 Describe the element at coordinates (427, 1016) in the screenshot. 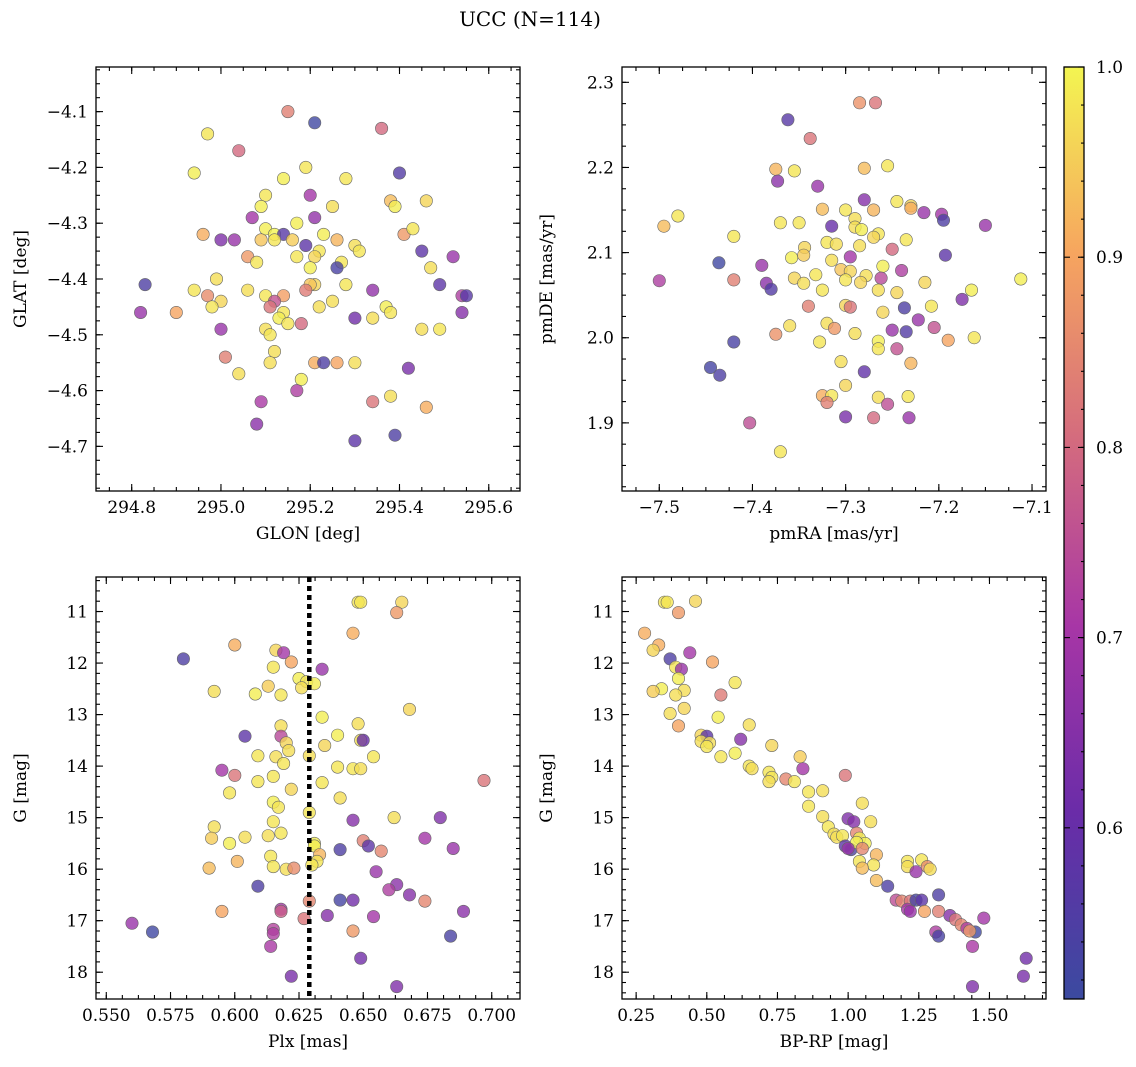

I see `x-tick-label: 0.675` at that location.